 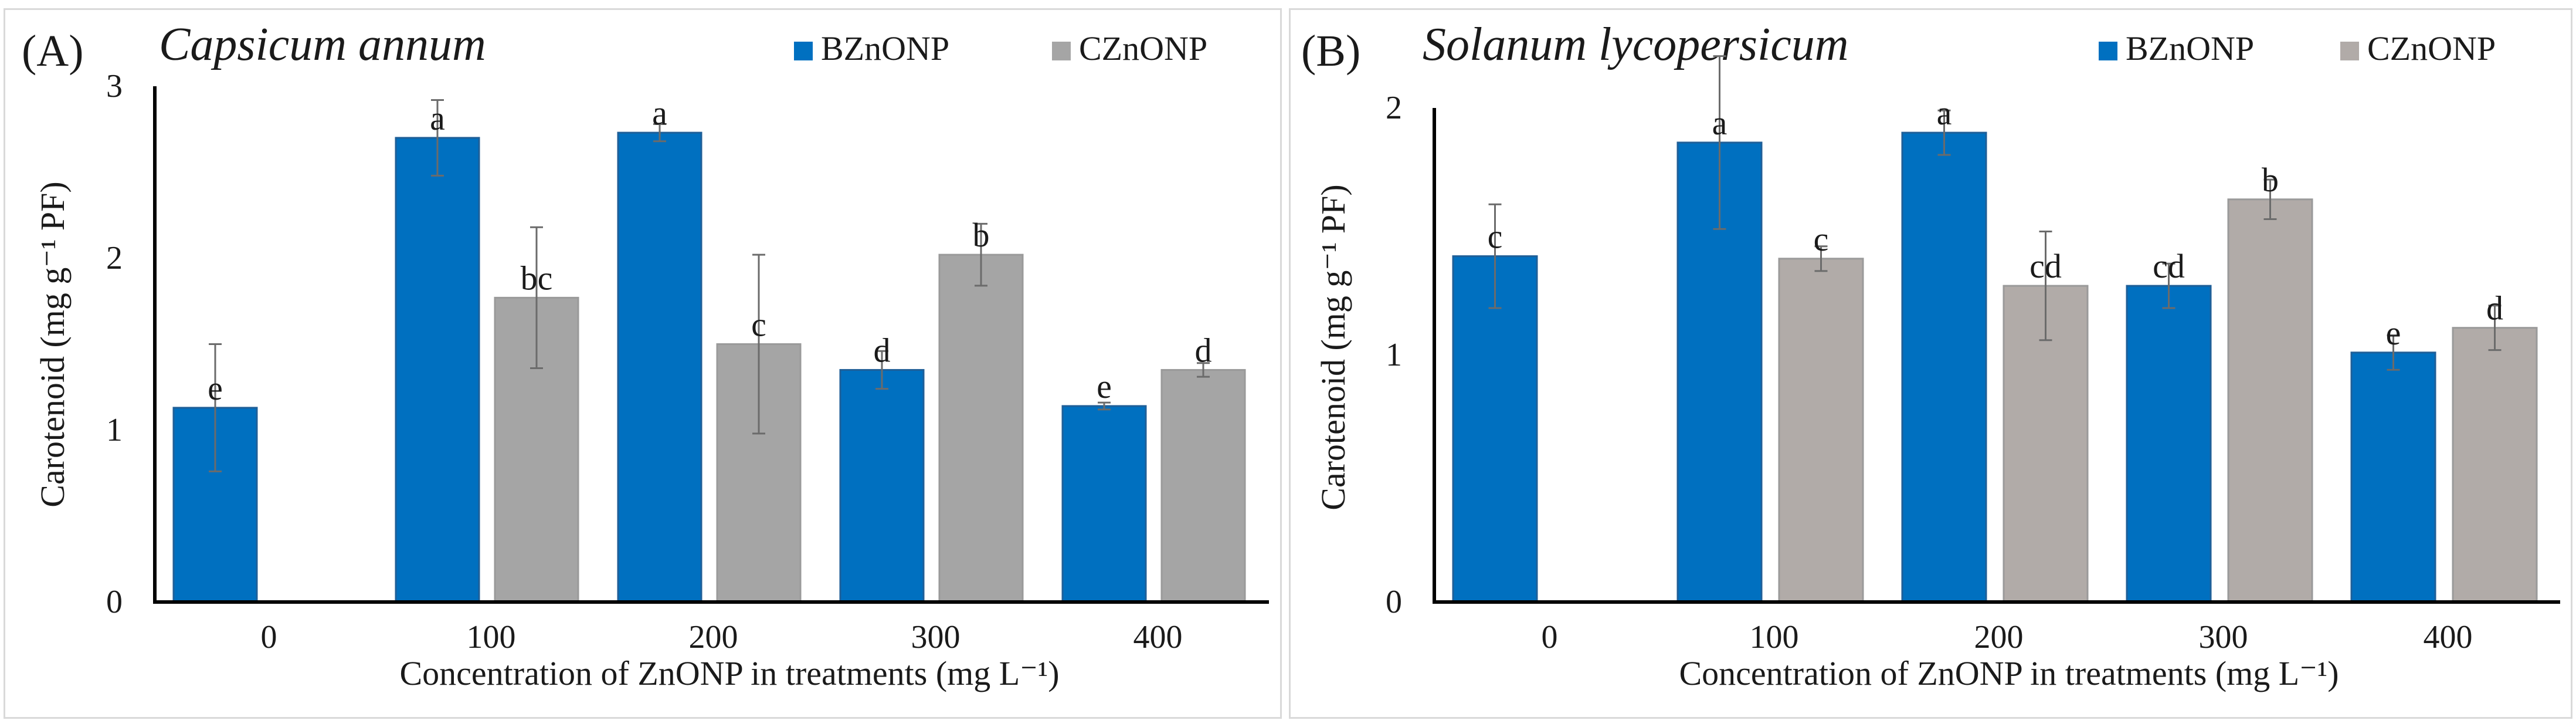 What do you see at coordinates (53, 51) in the screenshot?
I see `panel-tag-a: (A)` at bounding box center [53, 51].